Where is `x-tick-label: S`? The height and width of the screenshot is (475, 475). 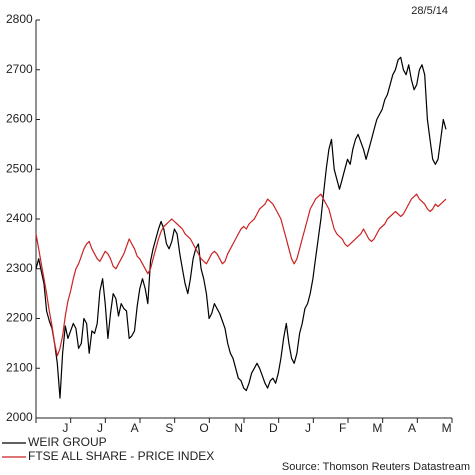 x-tick-label: S is located at coordinates (169, 428).